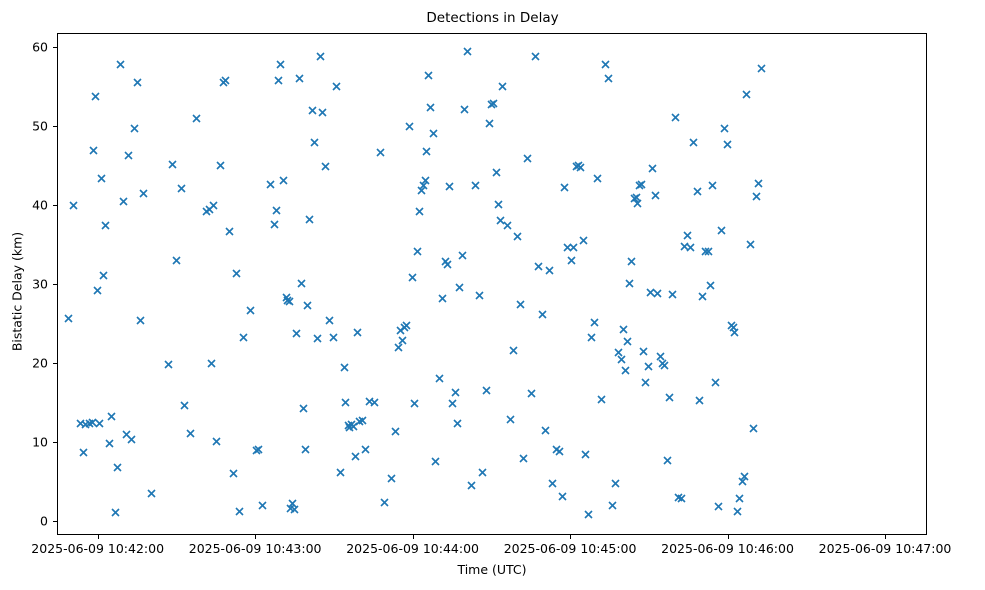  Describe the element at coordinates (727, 548) in the screenshot. I see `x-axis-tick-label: 2025-06-09 10:46:00` at that location.